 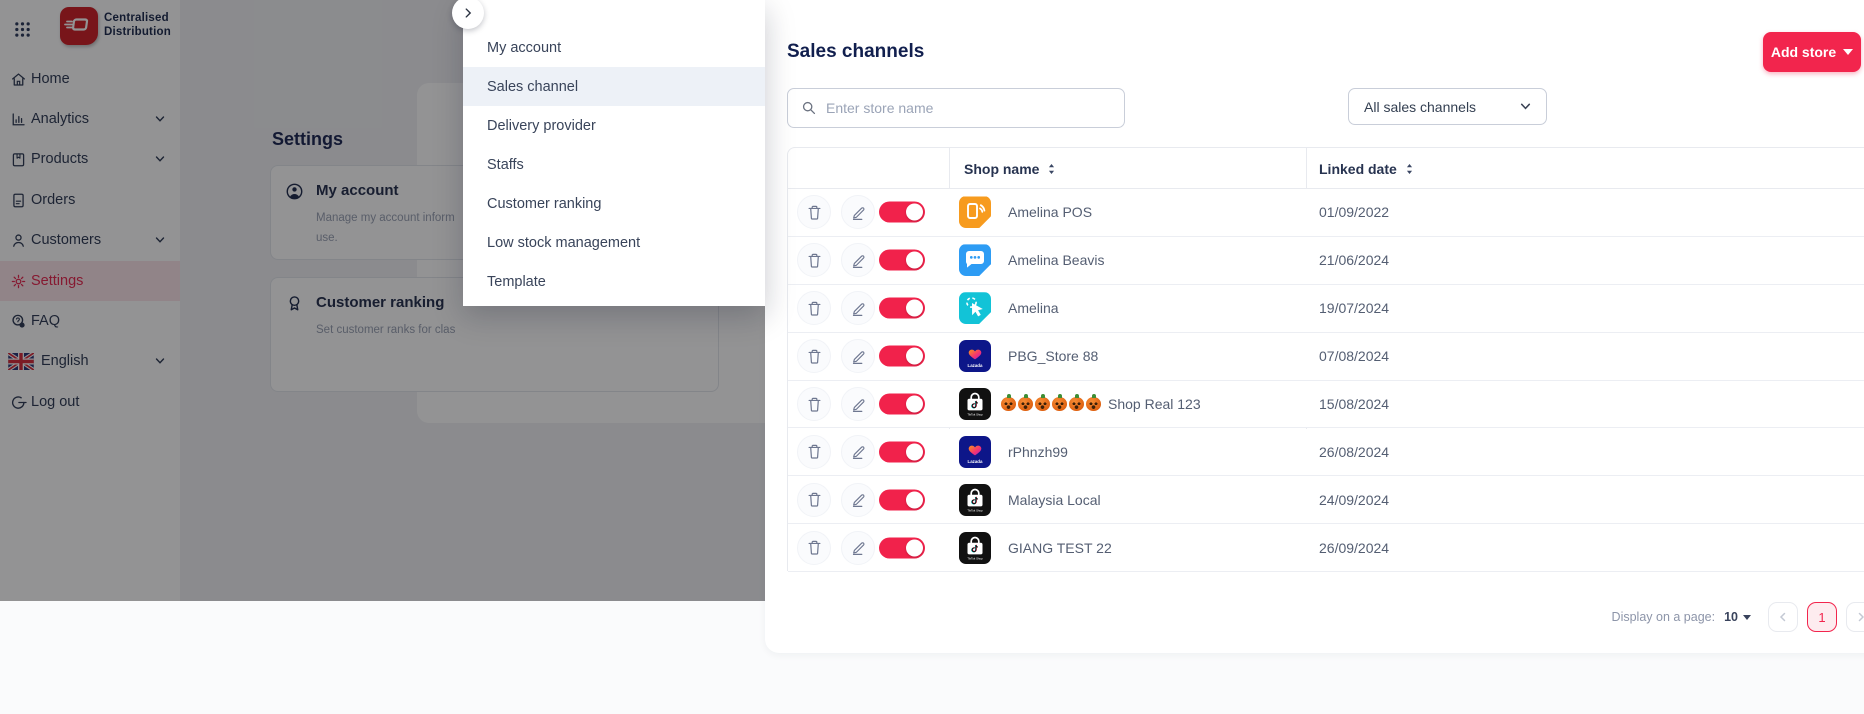 What do you see at coordinates (1737, 617) in the screenshot?
I see `page-size-select: 10` at bounding box center [1737, 617].